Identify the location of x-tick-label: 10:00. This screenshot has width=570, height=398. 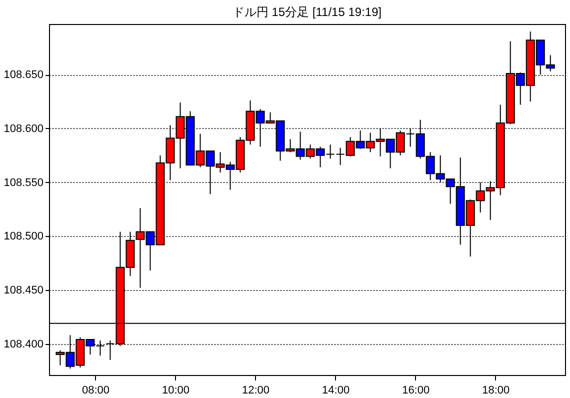
(176, 390).